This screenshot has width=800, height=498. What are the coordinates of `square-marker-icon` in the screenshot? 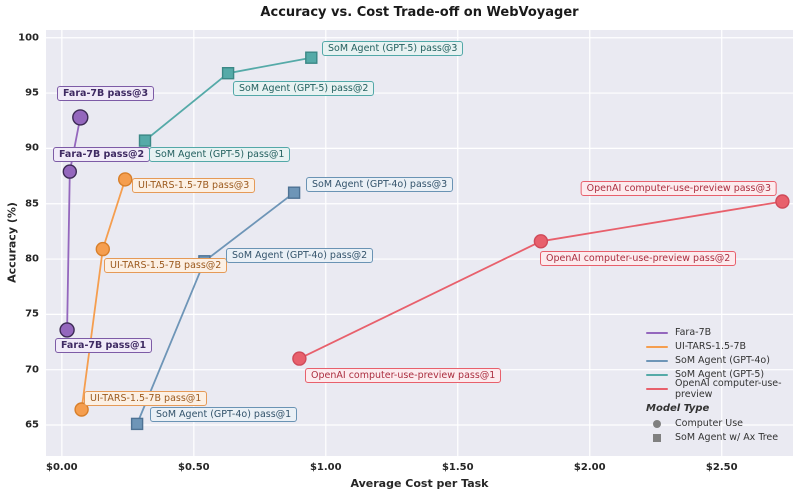 It's located at (657, 437).